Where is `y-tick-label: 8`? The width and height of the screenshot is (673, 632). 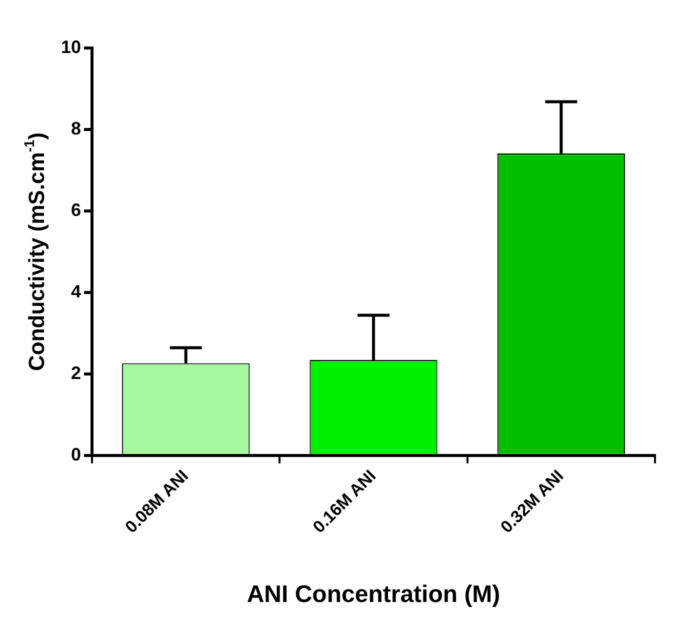 y-tick-label: 8 is located at coordinates (76, 128).